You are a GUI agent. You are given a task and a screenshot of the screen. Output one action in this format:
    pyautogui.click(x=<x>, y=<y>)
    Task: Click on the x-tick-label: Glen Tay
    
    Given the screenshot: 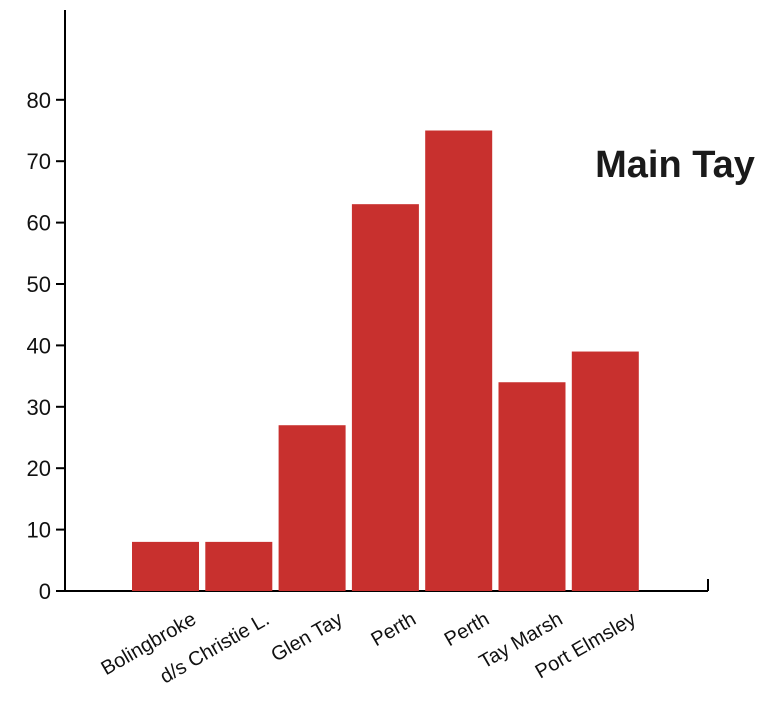 What is the action you would take?
    pyautogui.click(x=307, y=637)
    